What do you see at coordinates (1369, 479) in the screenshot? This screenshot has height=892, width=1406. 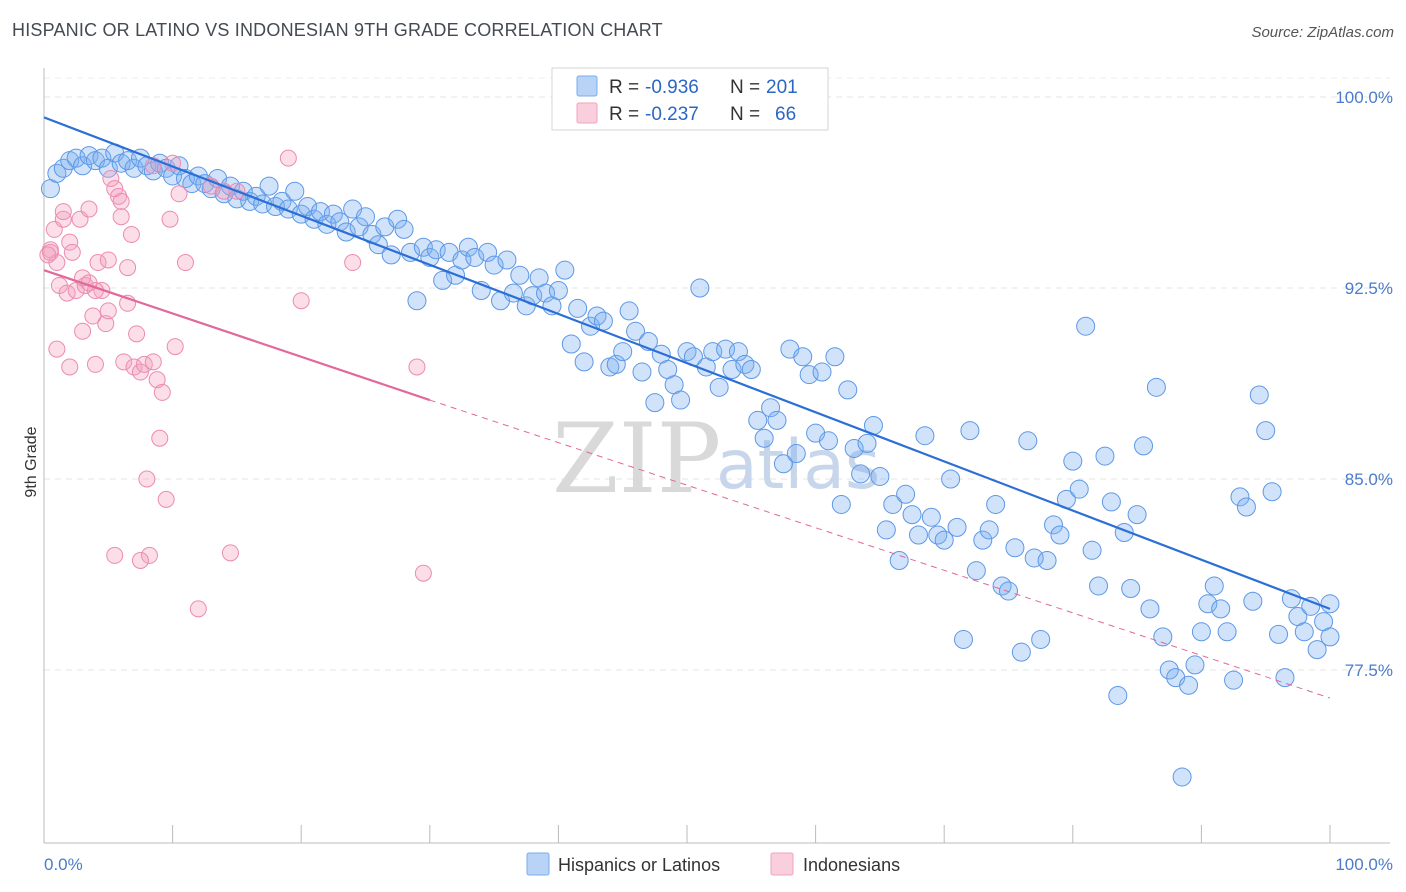 I see `y-tick-label-2: 85.0%` at bounding box center [1369, 479].